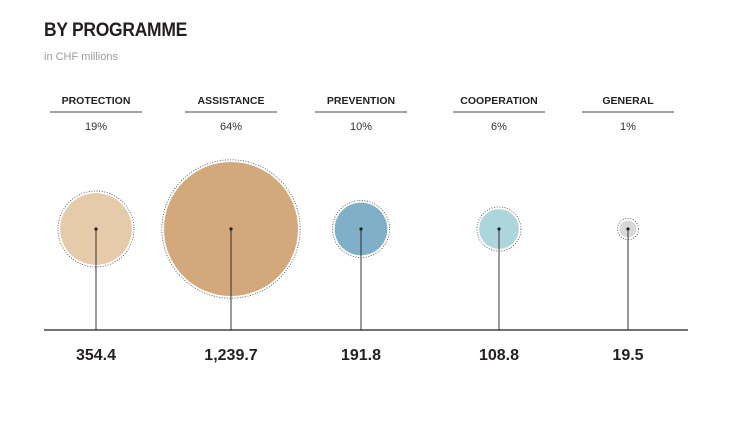 The height and width of the screenshot is (425, 730). What do you see at coordinates (628, 101) in the screenshot?
I see `category-label-general: GENERAL` at bounding box center [628, 101].